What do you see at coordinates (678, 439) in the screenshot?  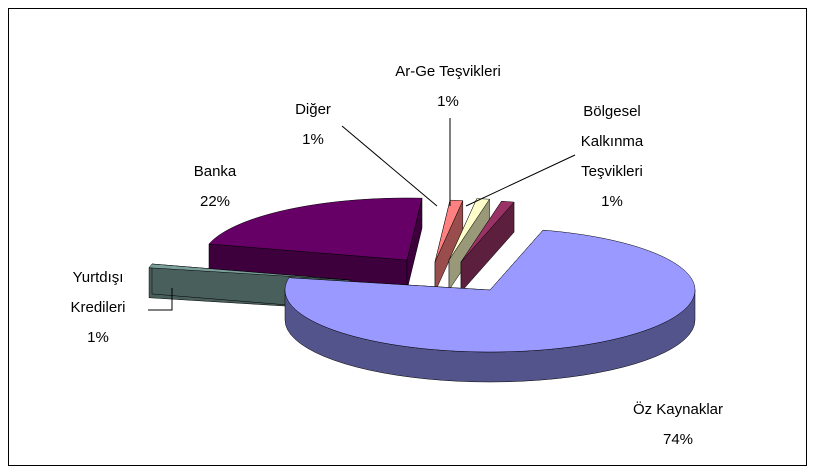 I see `value-label: 74%` at bounding box center [678, 439].